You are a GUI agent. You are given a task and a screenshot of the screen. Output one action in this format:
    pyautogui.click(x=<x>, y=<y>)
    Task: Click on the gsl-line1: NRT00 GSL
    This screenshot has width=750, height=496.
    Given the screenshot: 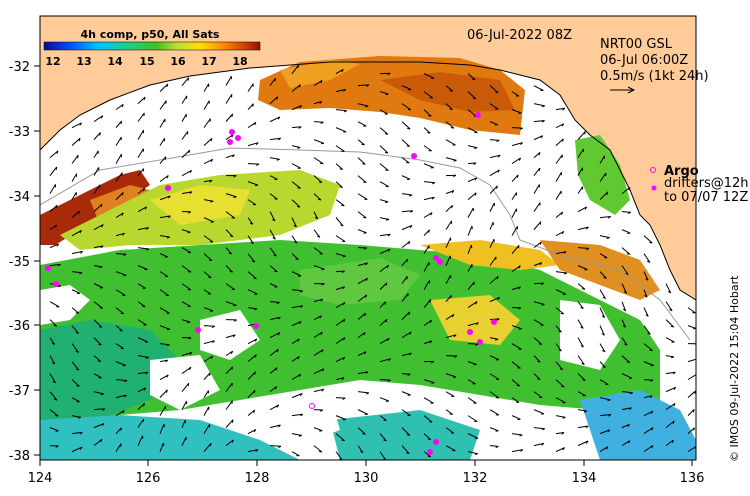 What is the action you would take?
    pyautogui.click(x=636, y=44)
    